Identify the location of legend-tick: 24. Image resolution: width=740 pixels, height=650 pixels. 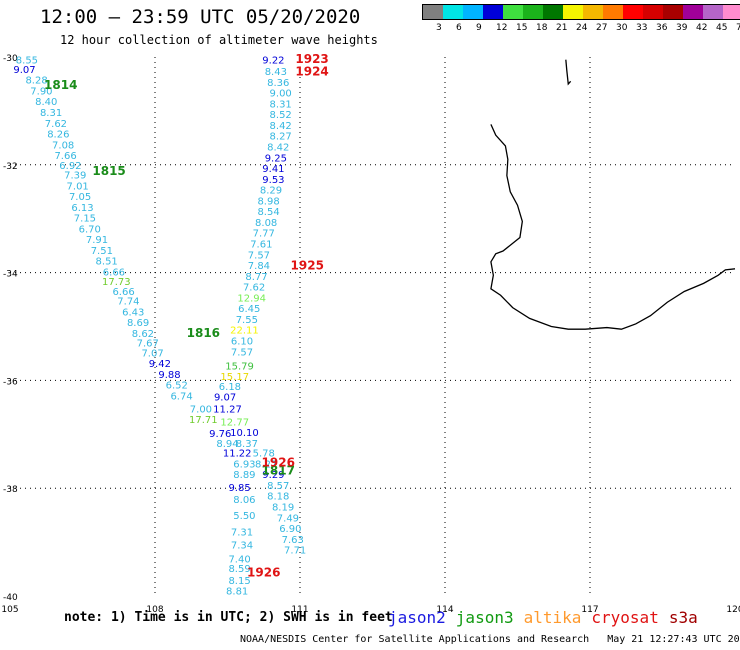
(582, 28).